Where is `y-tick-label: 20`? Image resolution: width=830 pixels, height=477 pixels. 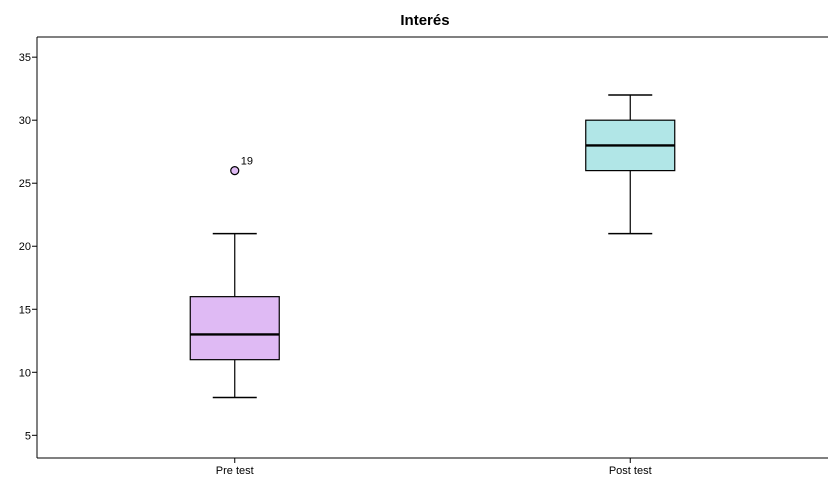
y-tick-label: 20 is located at coordinates (25, 247).